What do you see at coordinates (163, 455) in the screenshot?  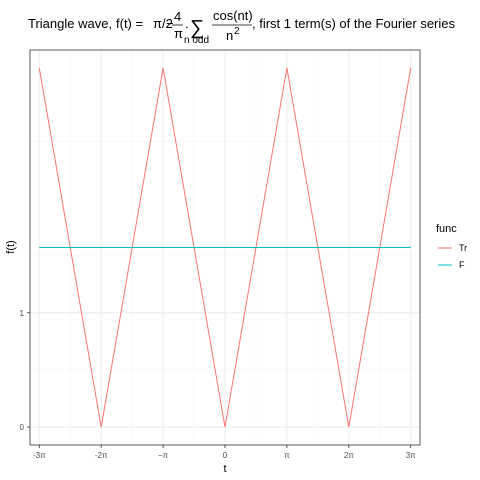 I see `x-tick-label: −π` at bounding box center [163, 455].